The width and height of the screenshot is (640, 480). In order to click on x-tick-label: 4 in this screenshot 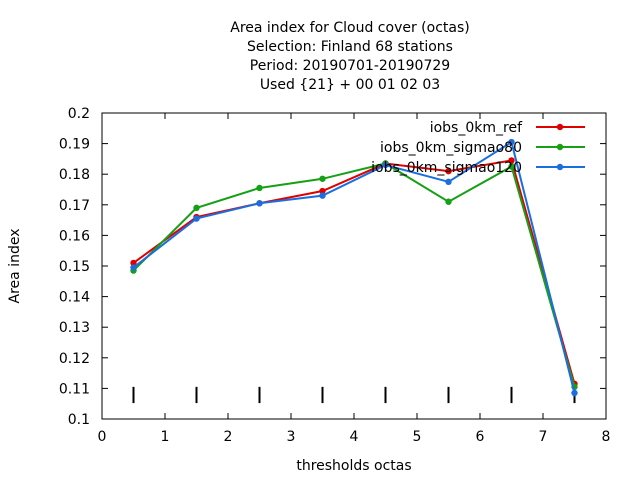, I will do `click(354, 437)`.